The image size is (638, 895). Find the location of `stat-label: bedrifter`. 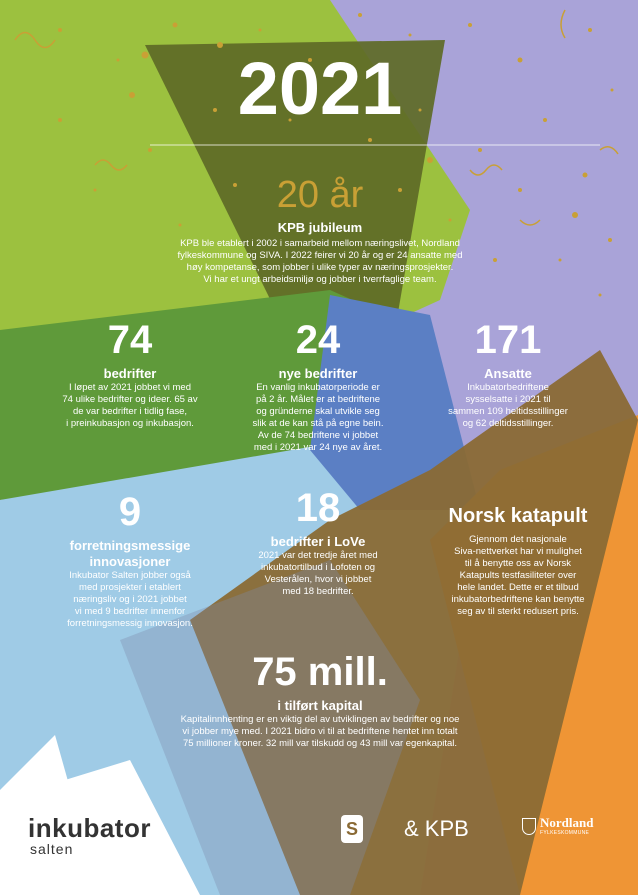

stat-label: bedrifter is located at coordinates (130, 373).